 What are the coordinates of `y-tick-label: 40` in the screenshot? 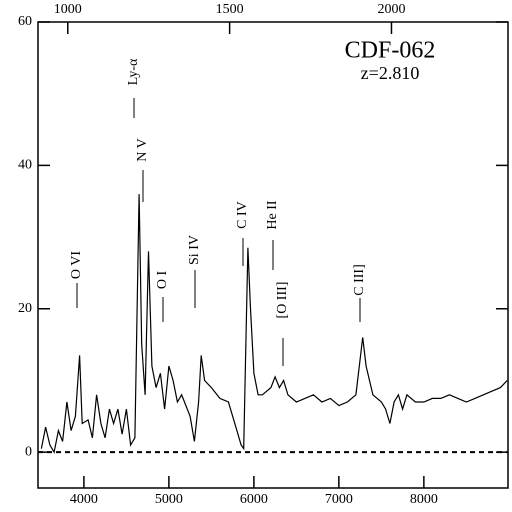 It's located at (25, 165).